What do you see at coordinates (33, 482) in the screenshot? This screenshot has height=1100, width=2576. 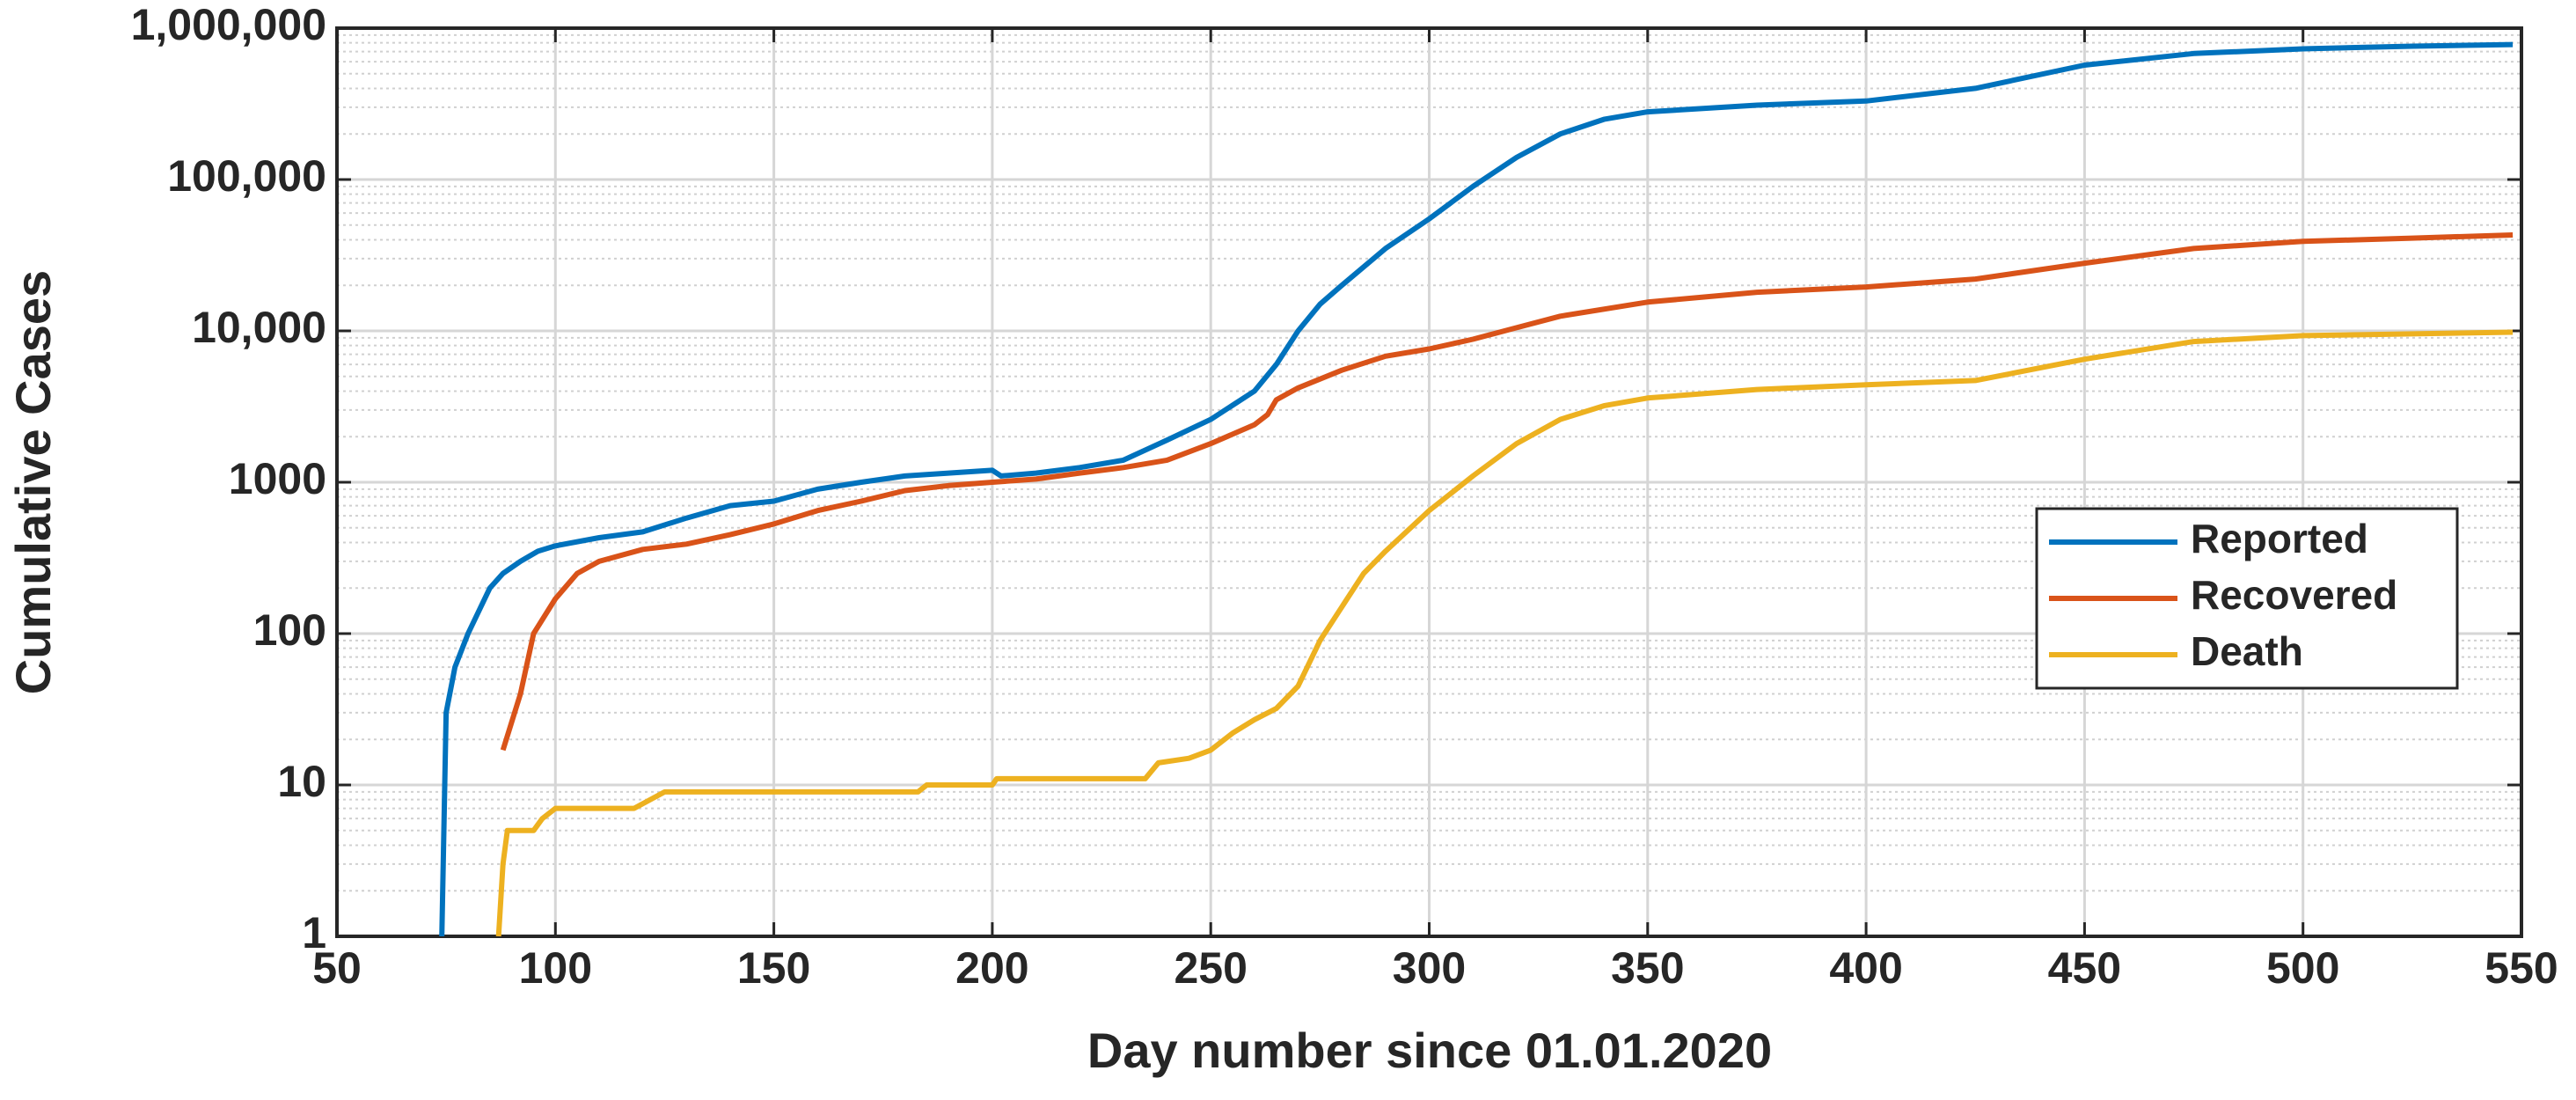 I see `y-axis-label: Cumulative Cases` at bounding box center [33, 482].